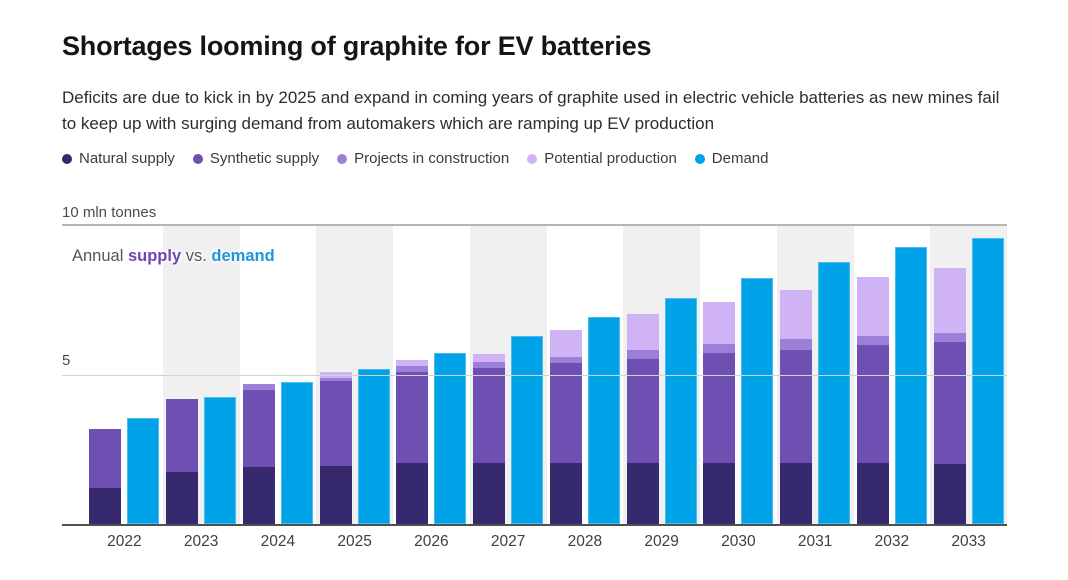 The width and height of the screenshot is (1068, 580). I want to click on supply-bar-2032, so click(872, 400).